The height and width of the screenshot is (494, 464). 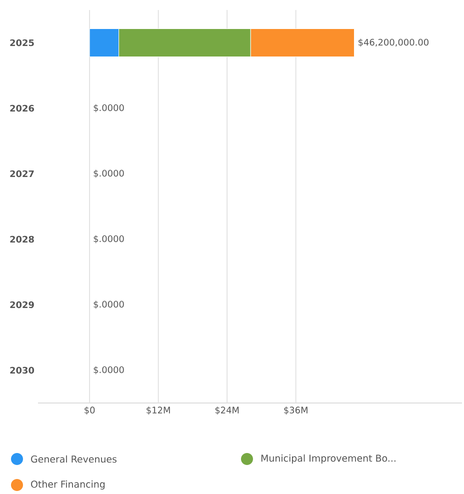 What do you see at coordinates (22, 108) in the screenshot?
I see `y-tick-label: 2026` at bounding box center [22, 108].